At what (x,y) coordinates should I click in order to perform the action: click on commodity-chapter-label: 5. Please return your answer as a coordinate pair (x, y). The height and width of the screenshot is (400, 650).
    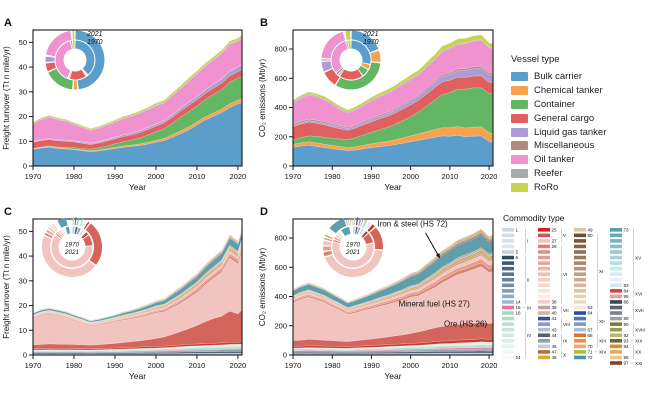
    Looking at the image, I should click on (517, 252).